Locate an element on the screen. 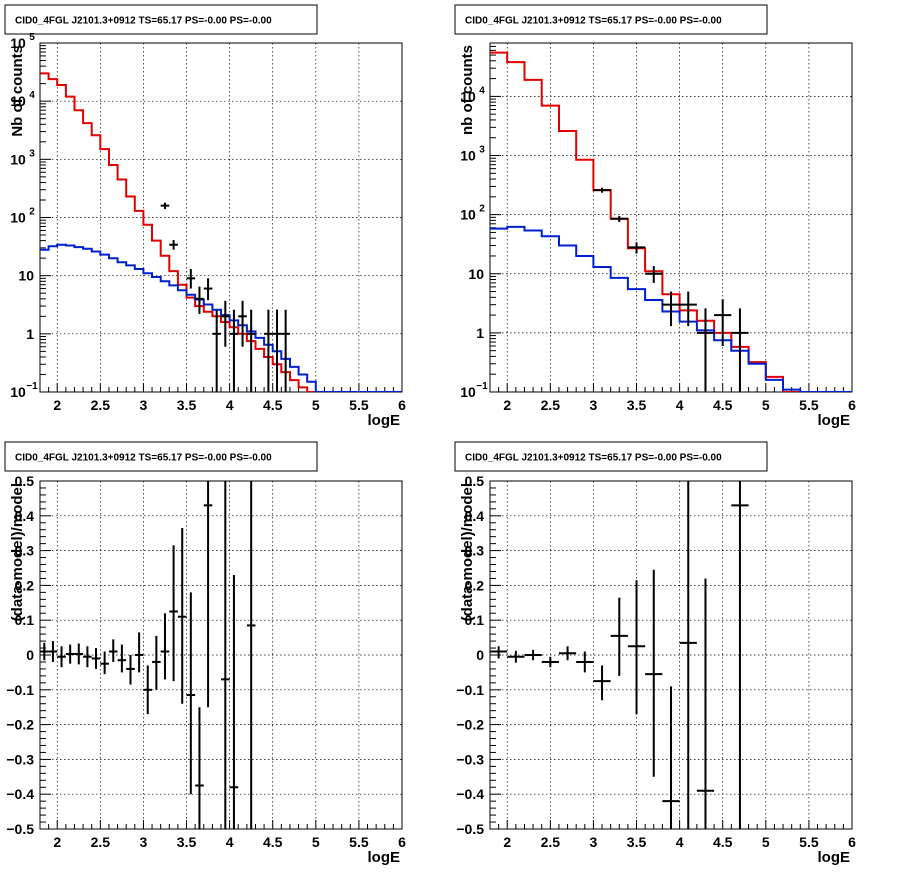  y-axis-label: nb of counts is located at coordinates (467, 90).